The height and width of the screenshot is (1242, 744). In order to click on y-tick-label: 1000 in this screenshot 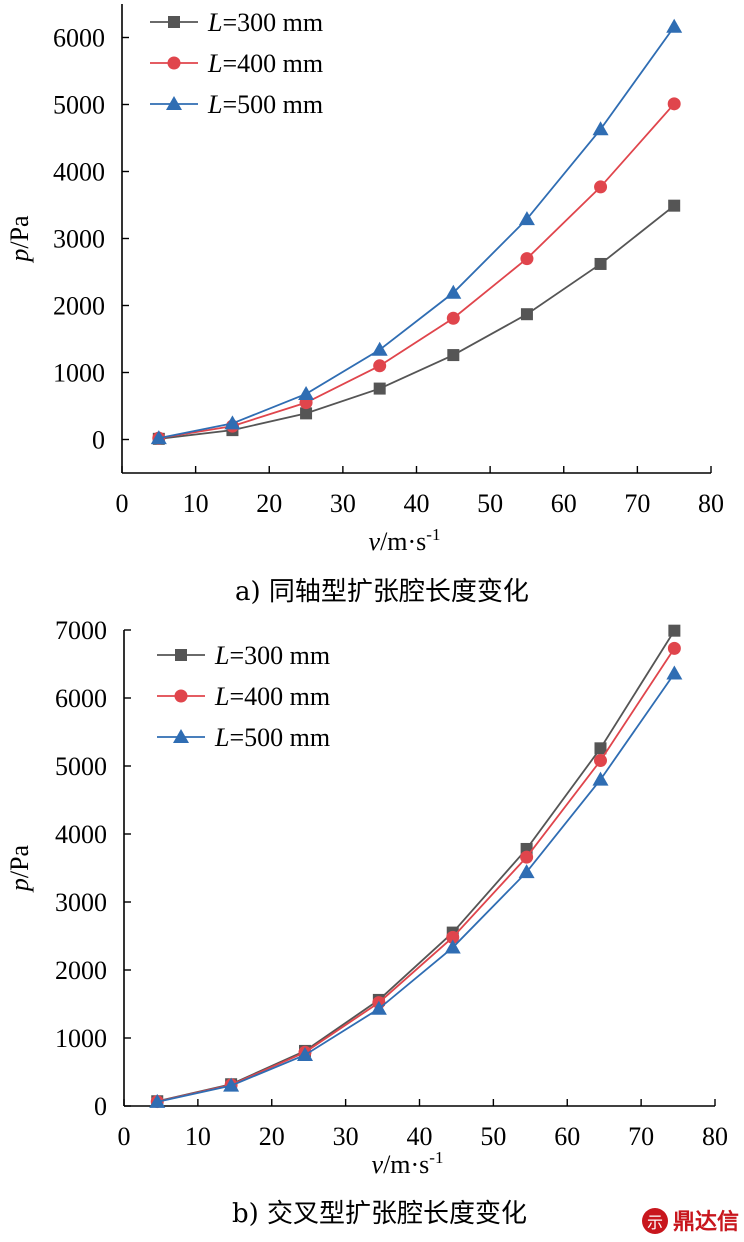, I will do `click(79, 373)`.